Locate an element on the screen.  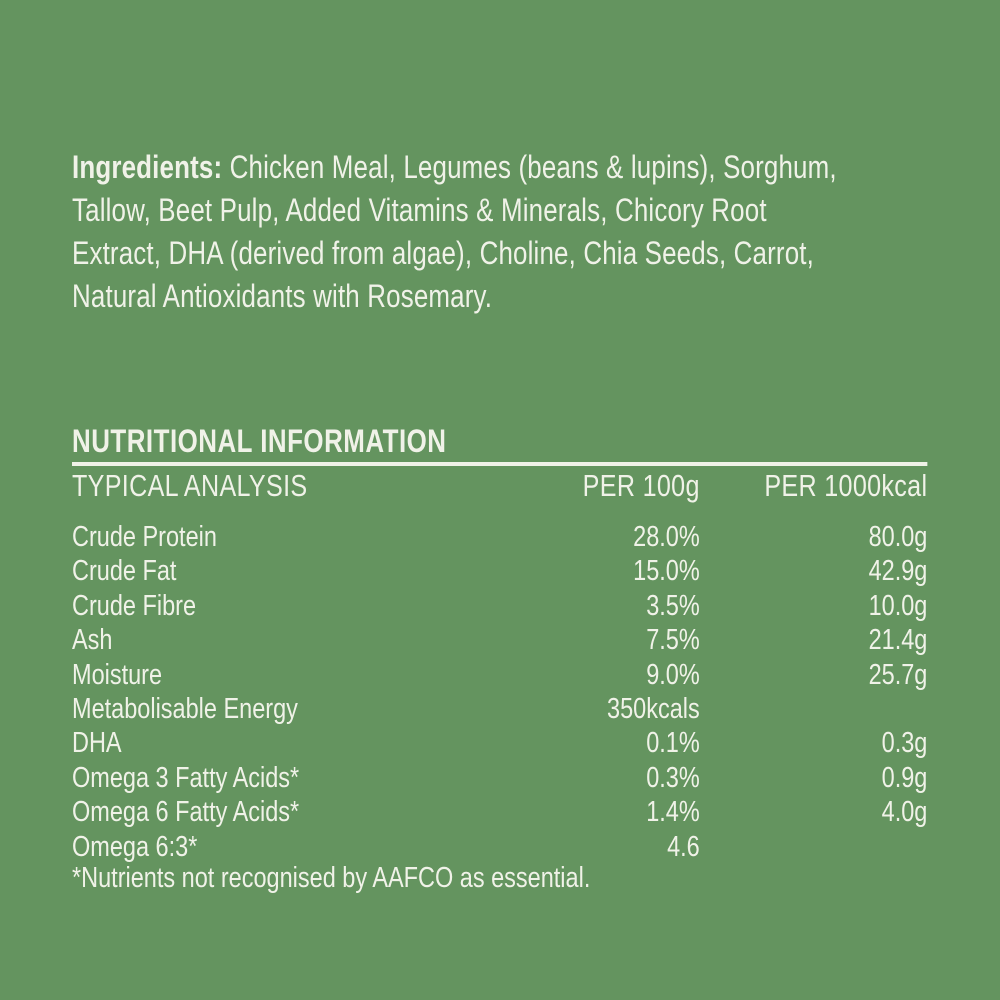
row-per-1000kcal: 42.9g is located at coordinates (898, 571).